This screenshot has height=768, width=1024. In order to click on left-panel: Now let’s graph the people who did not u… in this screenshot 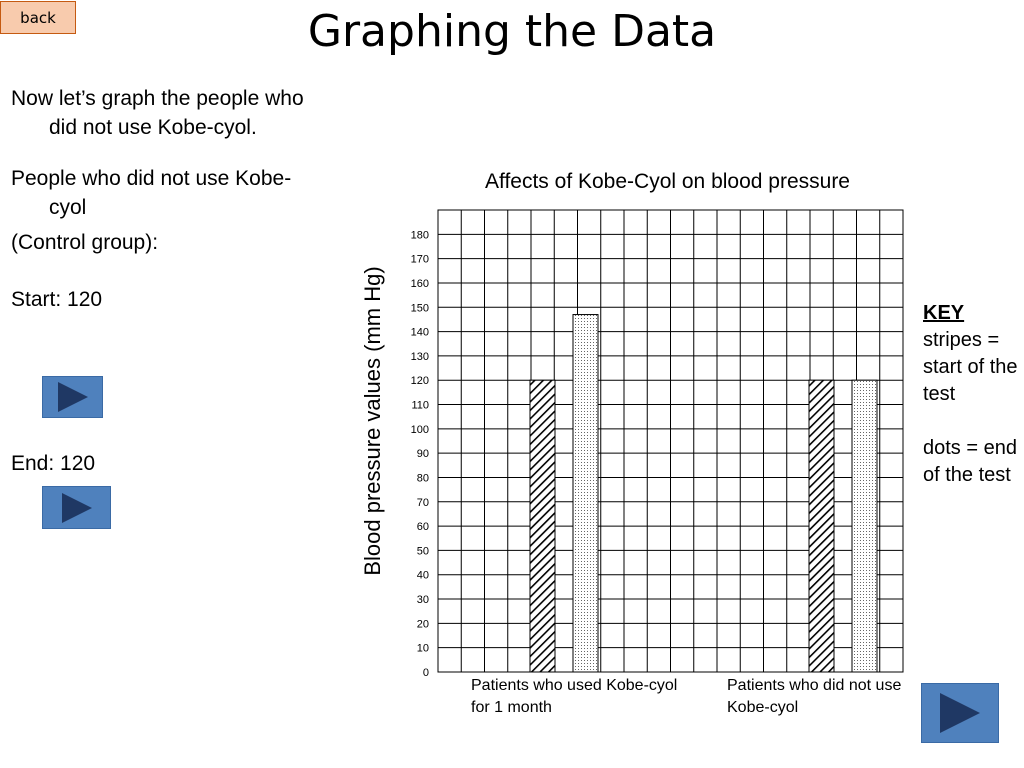, I will do `click(161, 199)`.